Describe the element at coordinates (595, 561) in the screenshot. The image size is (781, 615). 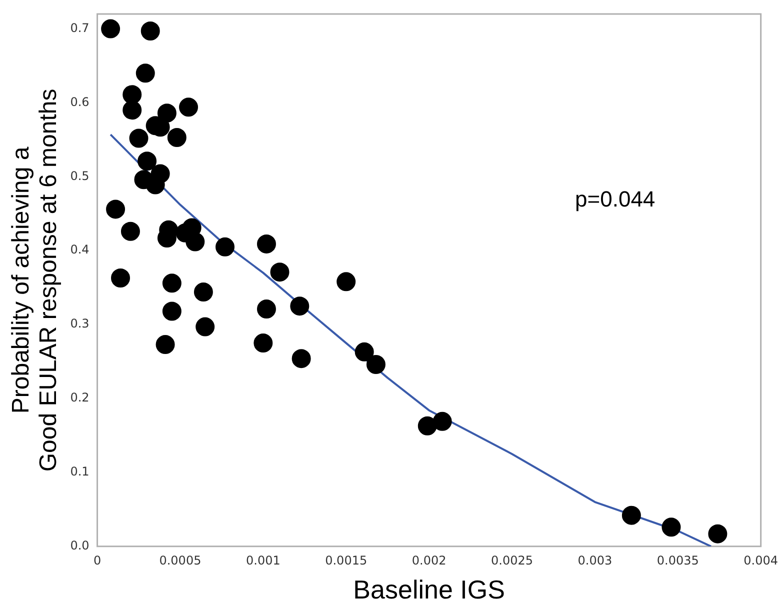
I see `x-tick-label: 0.003` at that location.